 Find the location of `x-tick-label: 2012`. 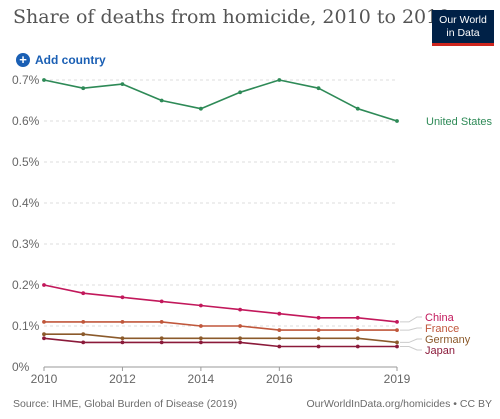

x-tick-label: 2012 is located at coordinates (122, 379).